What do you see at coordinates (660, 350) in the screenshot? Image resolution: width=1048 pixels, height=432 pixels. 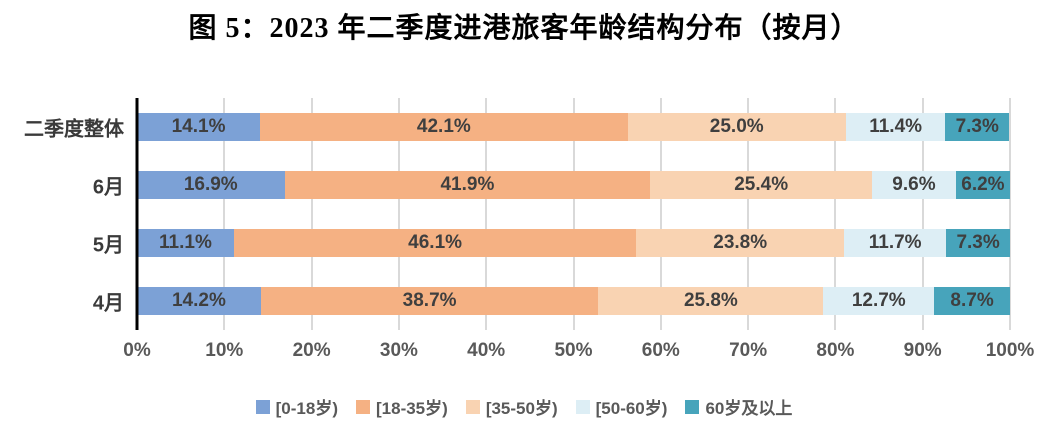 I see `x-tick-label: 60%` at bounding box center [660, 350].